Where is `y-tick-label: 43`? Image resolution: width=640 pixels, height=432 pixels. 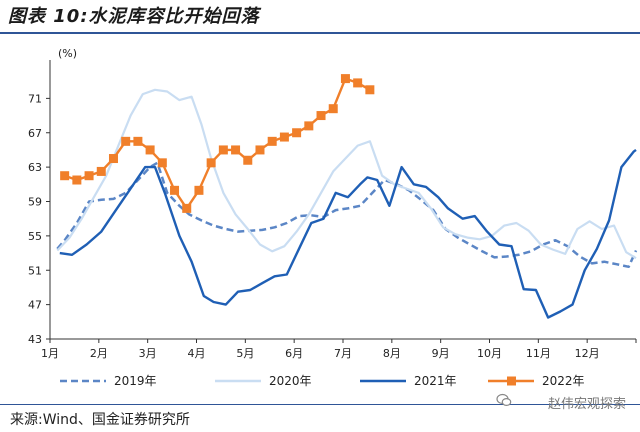
y-tick-label: 43 is located at coordinates (35, 339).